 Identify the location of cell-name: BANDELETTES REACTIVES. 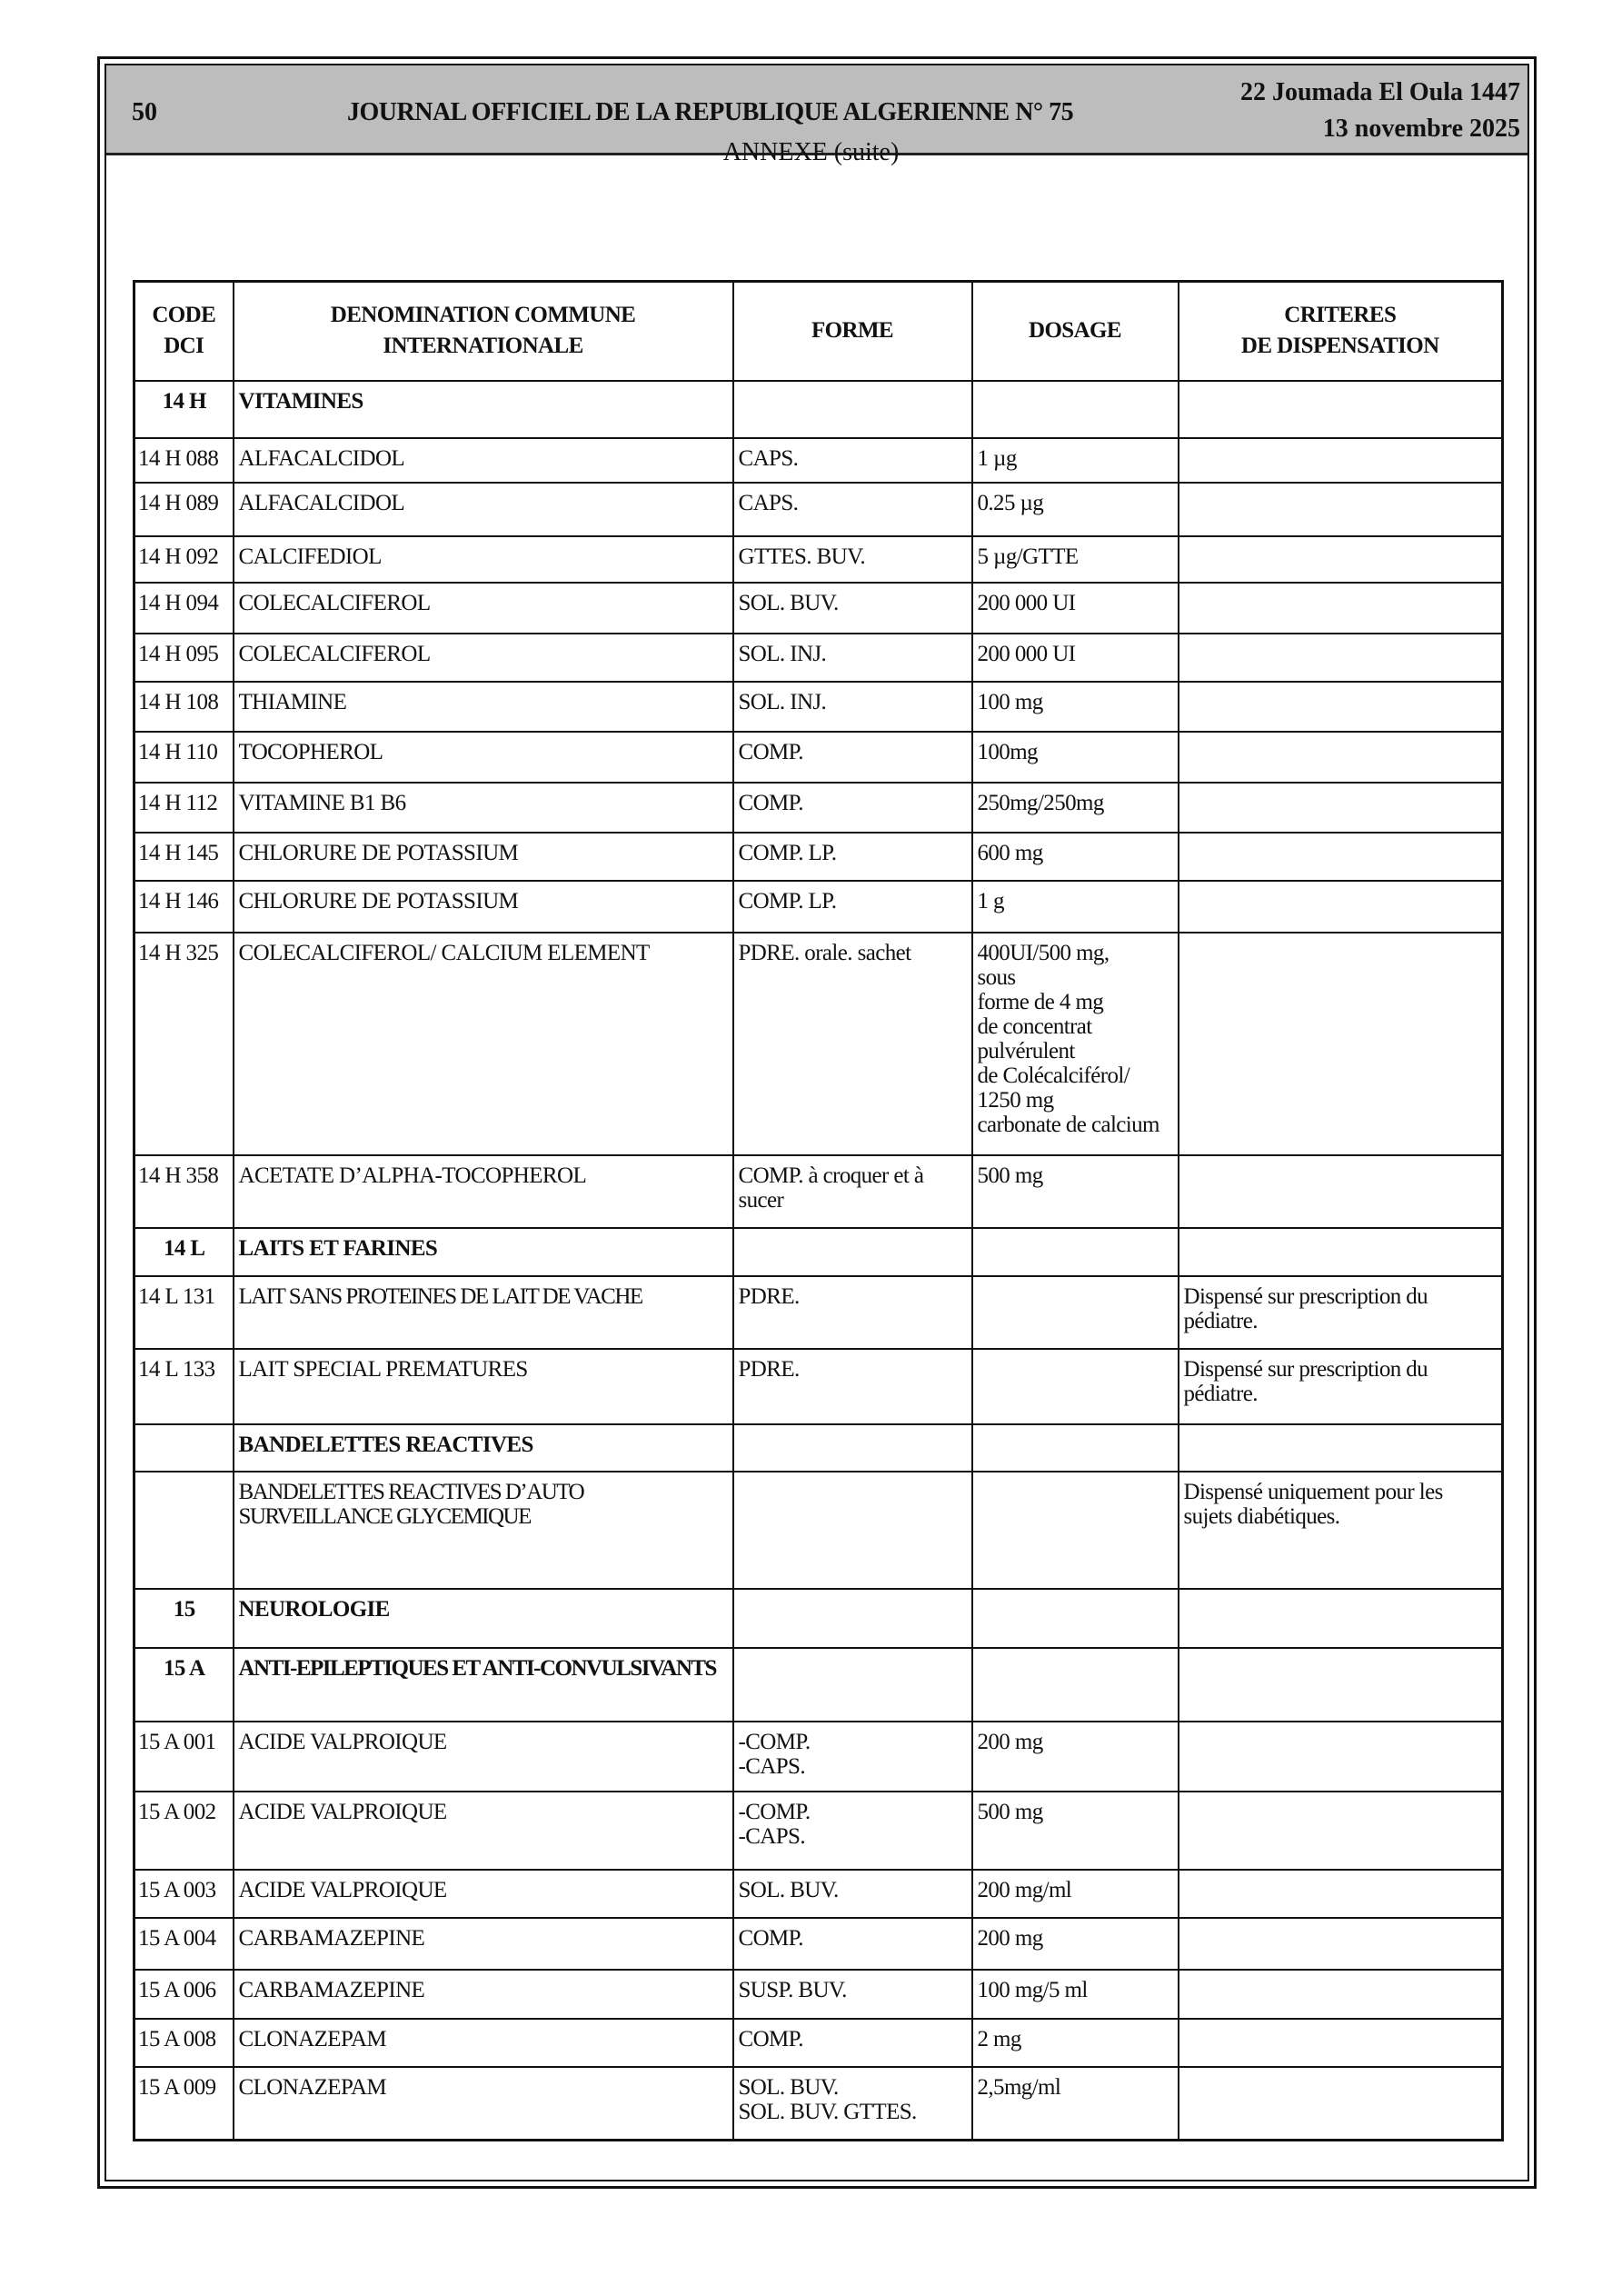
(483, 1447).